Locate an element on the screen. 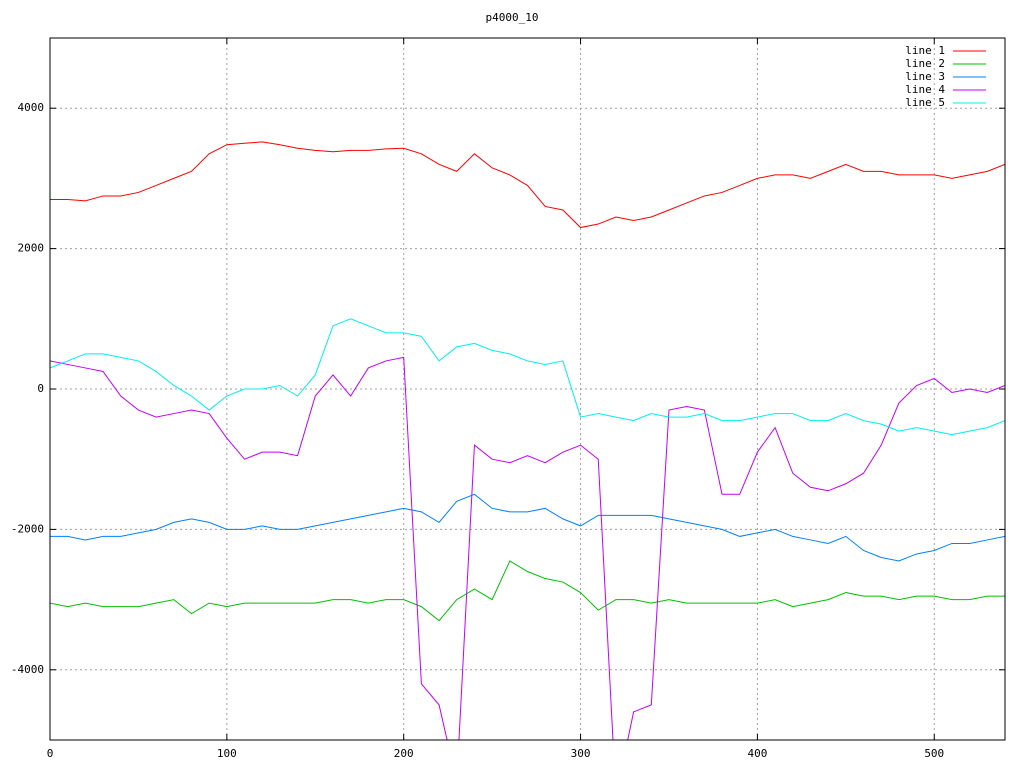 The width and height of the screenshot is (1024, 768). legend-label: line 2 is located at coordinates (925, 63).